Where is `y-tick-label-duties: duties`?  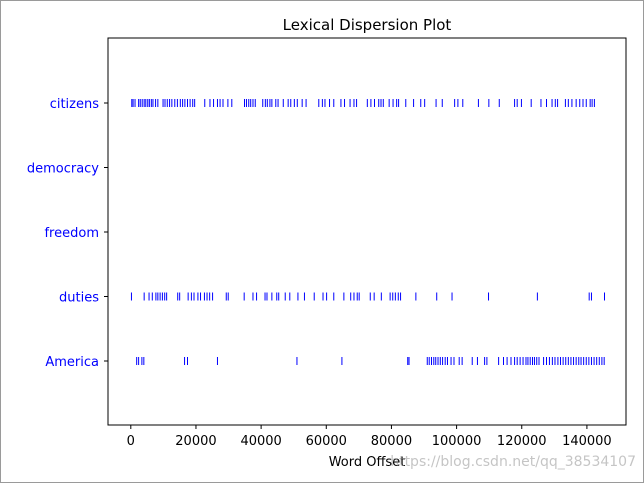 y-tick-label-duties: duties is located at coordinates (79, 298).